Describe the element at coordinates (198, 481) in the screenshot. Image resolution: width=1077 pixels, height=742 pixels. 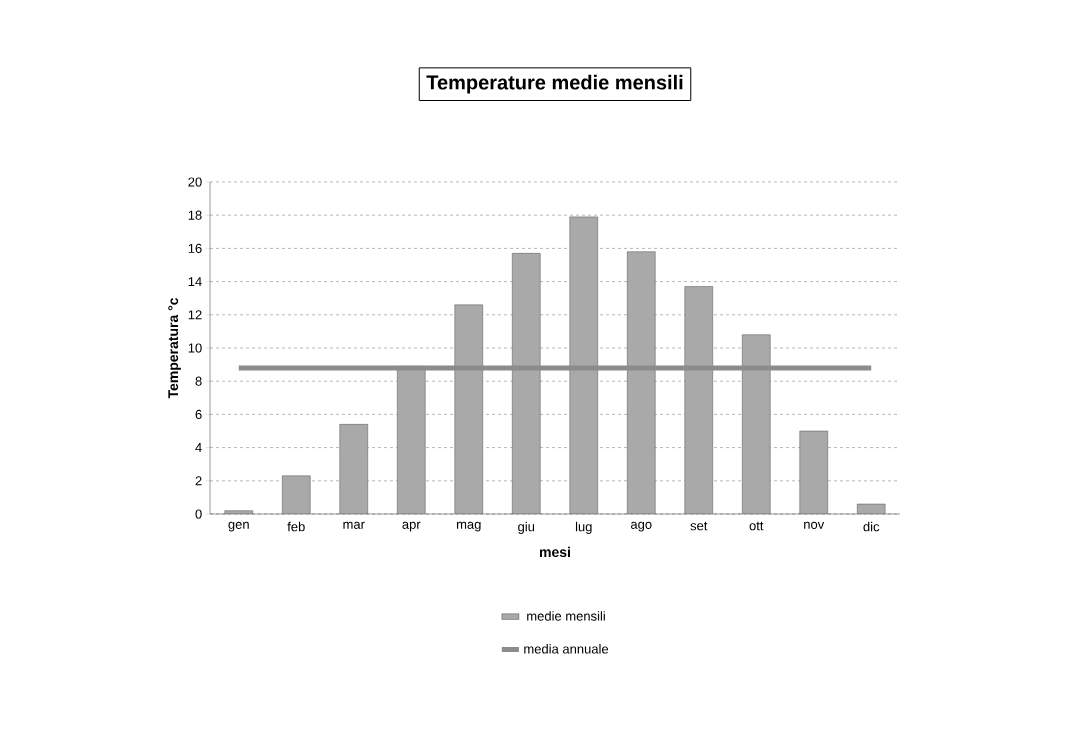
I see `y-tick-label: 2` at that location.